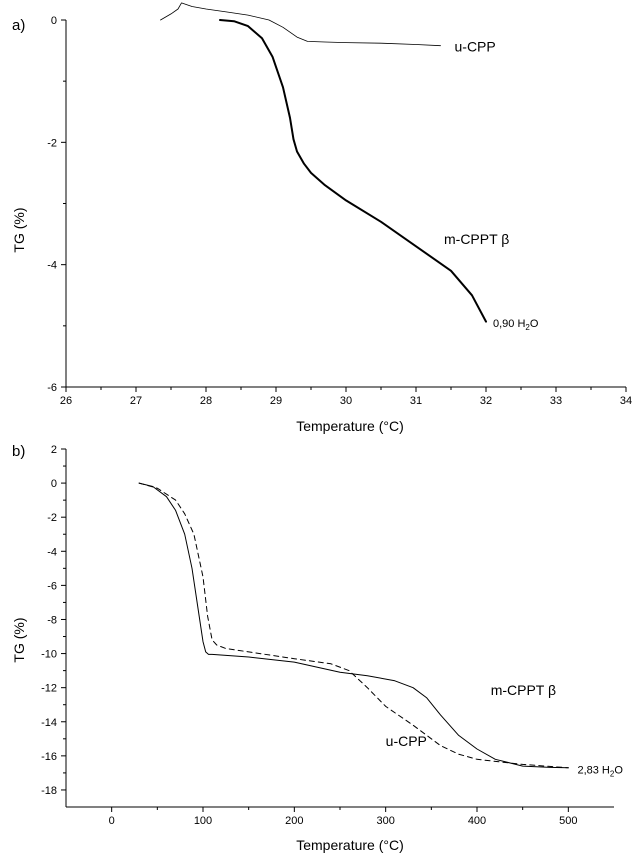 The height and width of the screenshot is (857, 637). Describe the element at coordinates (19, 639) in the screenshot. I see `panel-b-y-axis-title: TG (%)` at that location.